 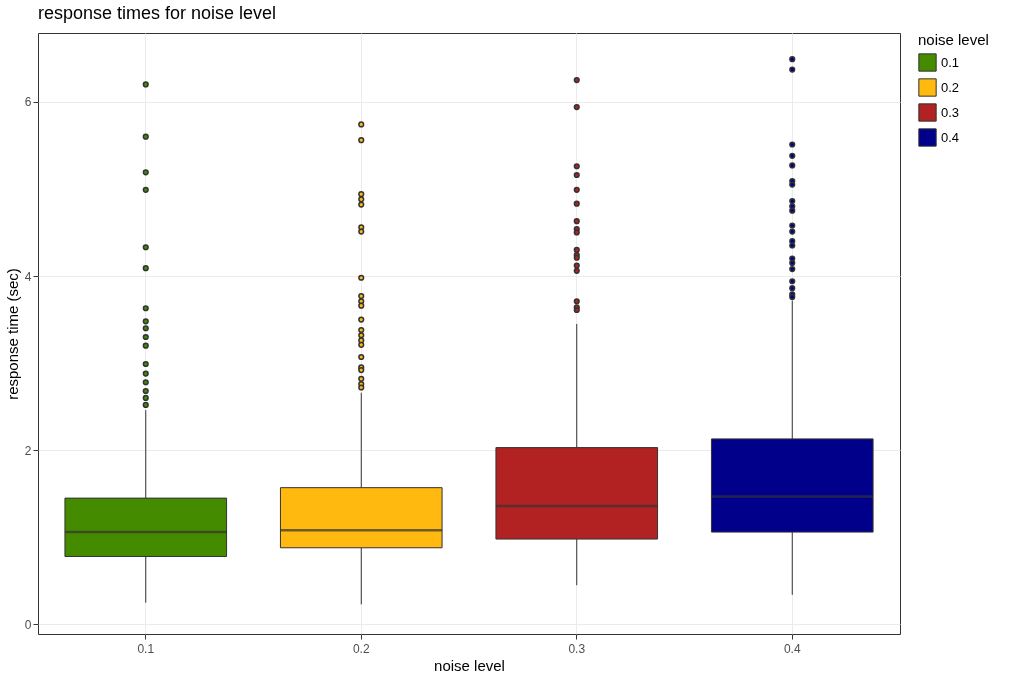 I want to click on y-tick-label: 6, so click(x=28, y=102).